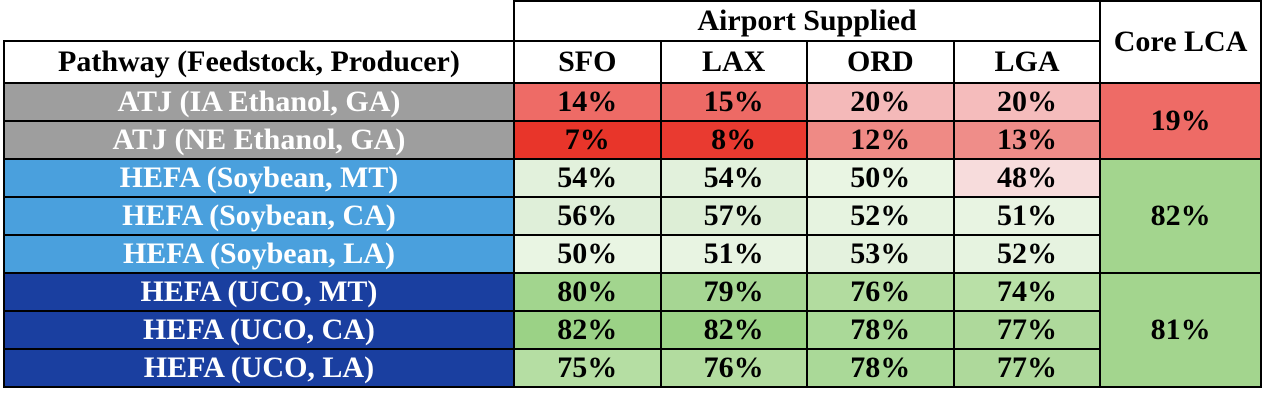 This screenshot has height=406, width=1262. I want to click on value-cell-sfo: 54%, so click(587, 178).